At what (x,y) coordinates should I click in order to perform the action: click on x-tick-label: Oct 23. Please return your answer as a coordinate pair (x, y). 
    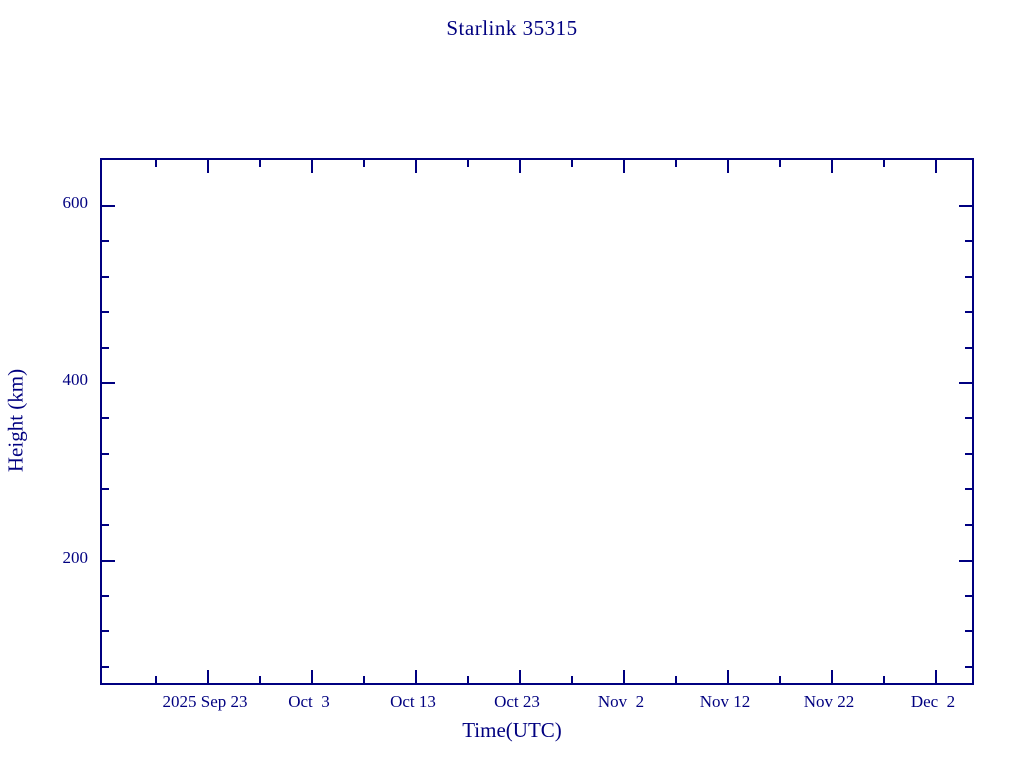
    Looking at the image, I should click on (517, 701).